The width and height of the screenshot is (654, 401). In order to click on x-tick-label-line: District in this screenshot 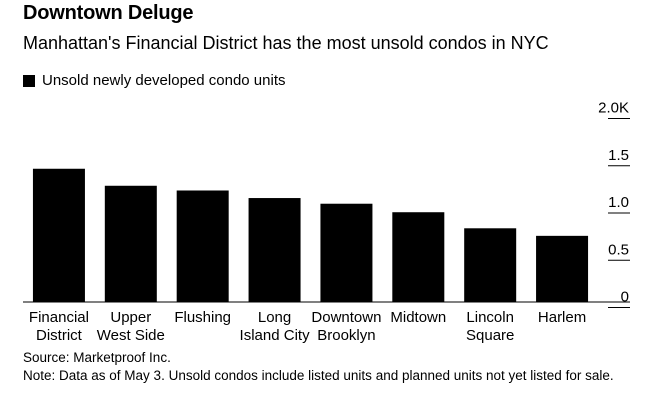, I will do `click(59, 335)`.